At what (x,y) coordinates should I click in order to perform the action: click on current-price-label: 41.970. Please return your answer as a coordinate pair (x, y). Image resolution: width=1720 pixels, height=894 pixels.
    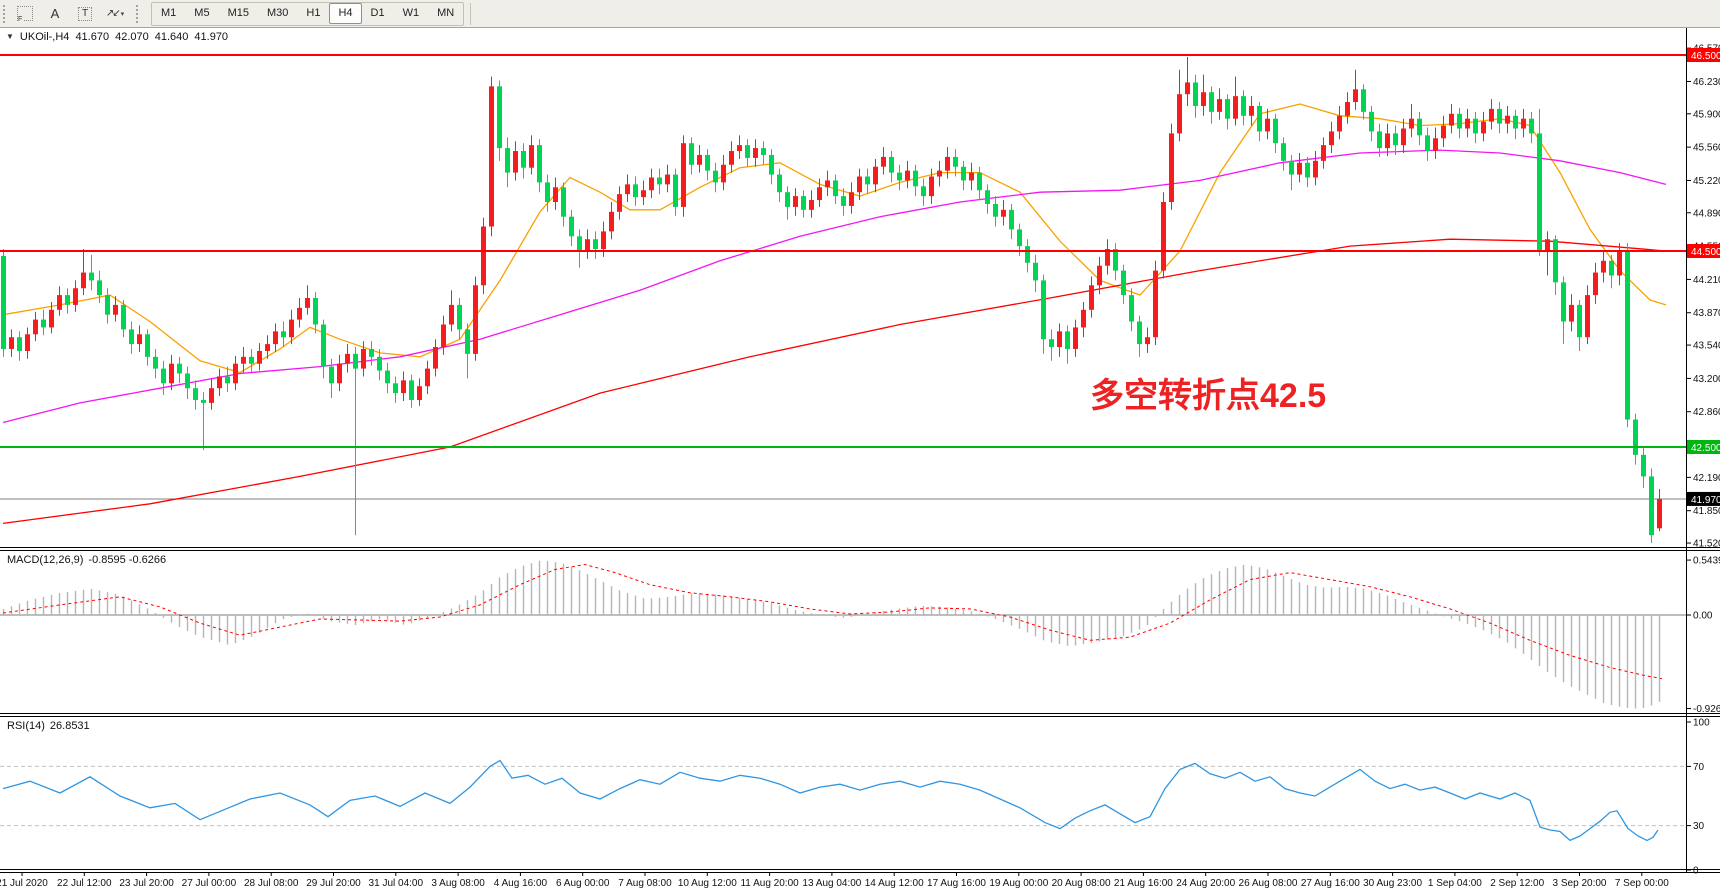
    Looking at the image, I should click on (1705, 500).